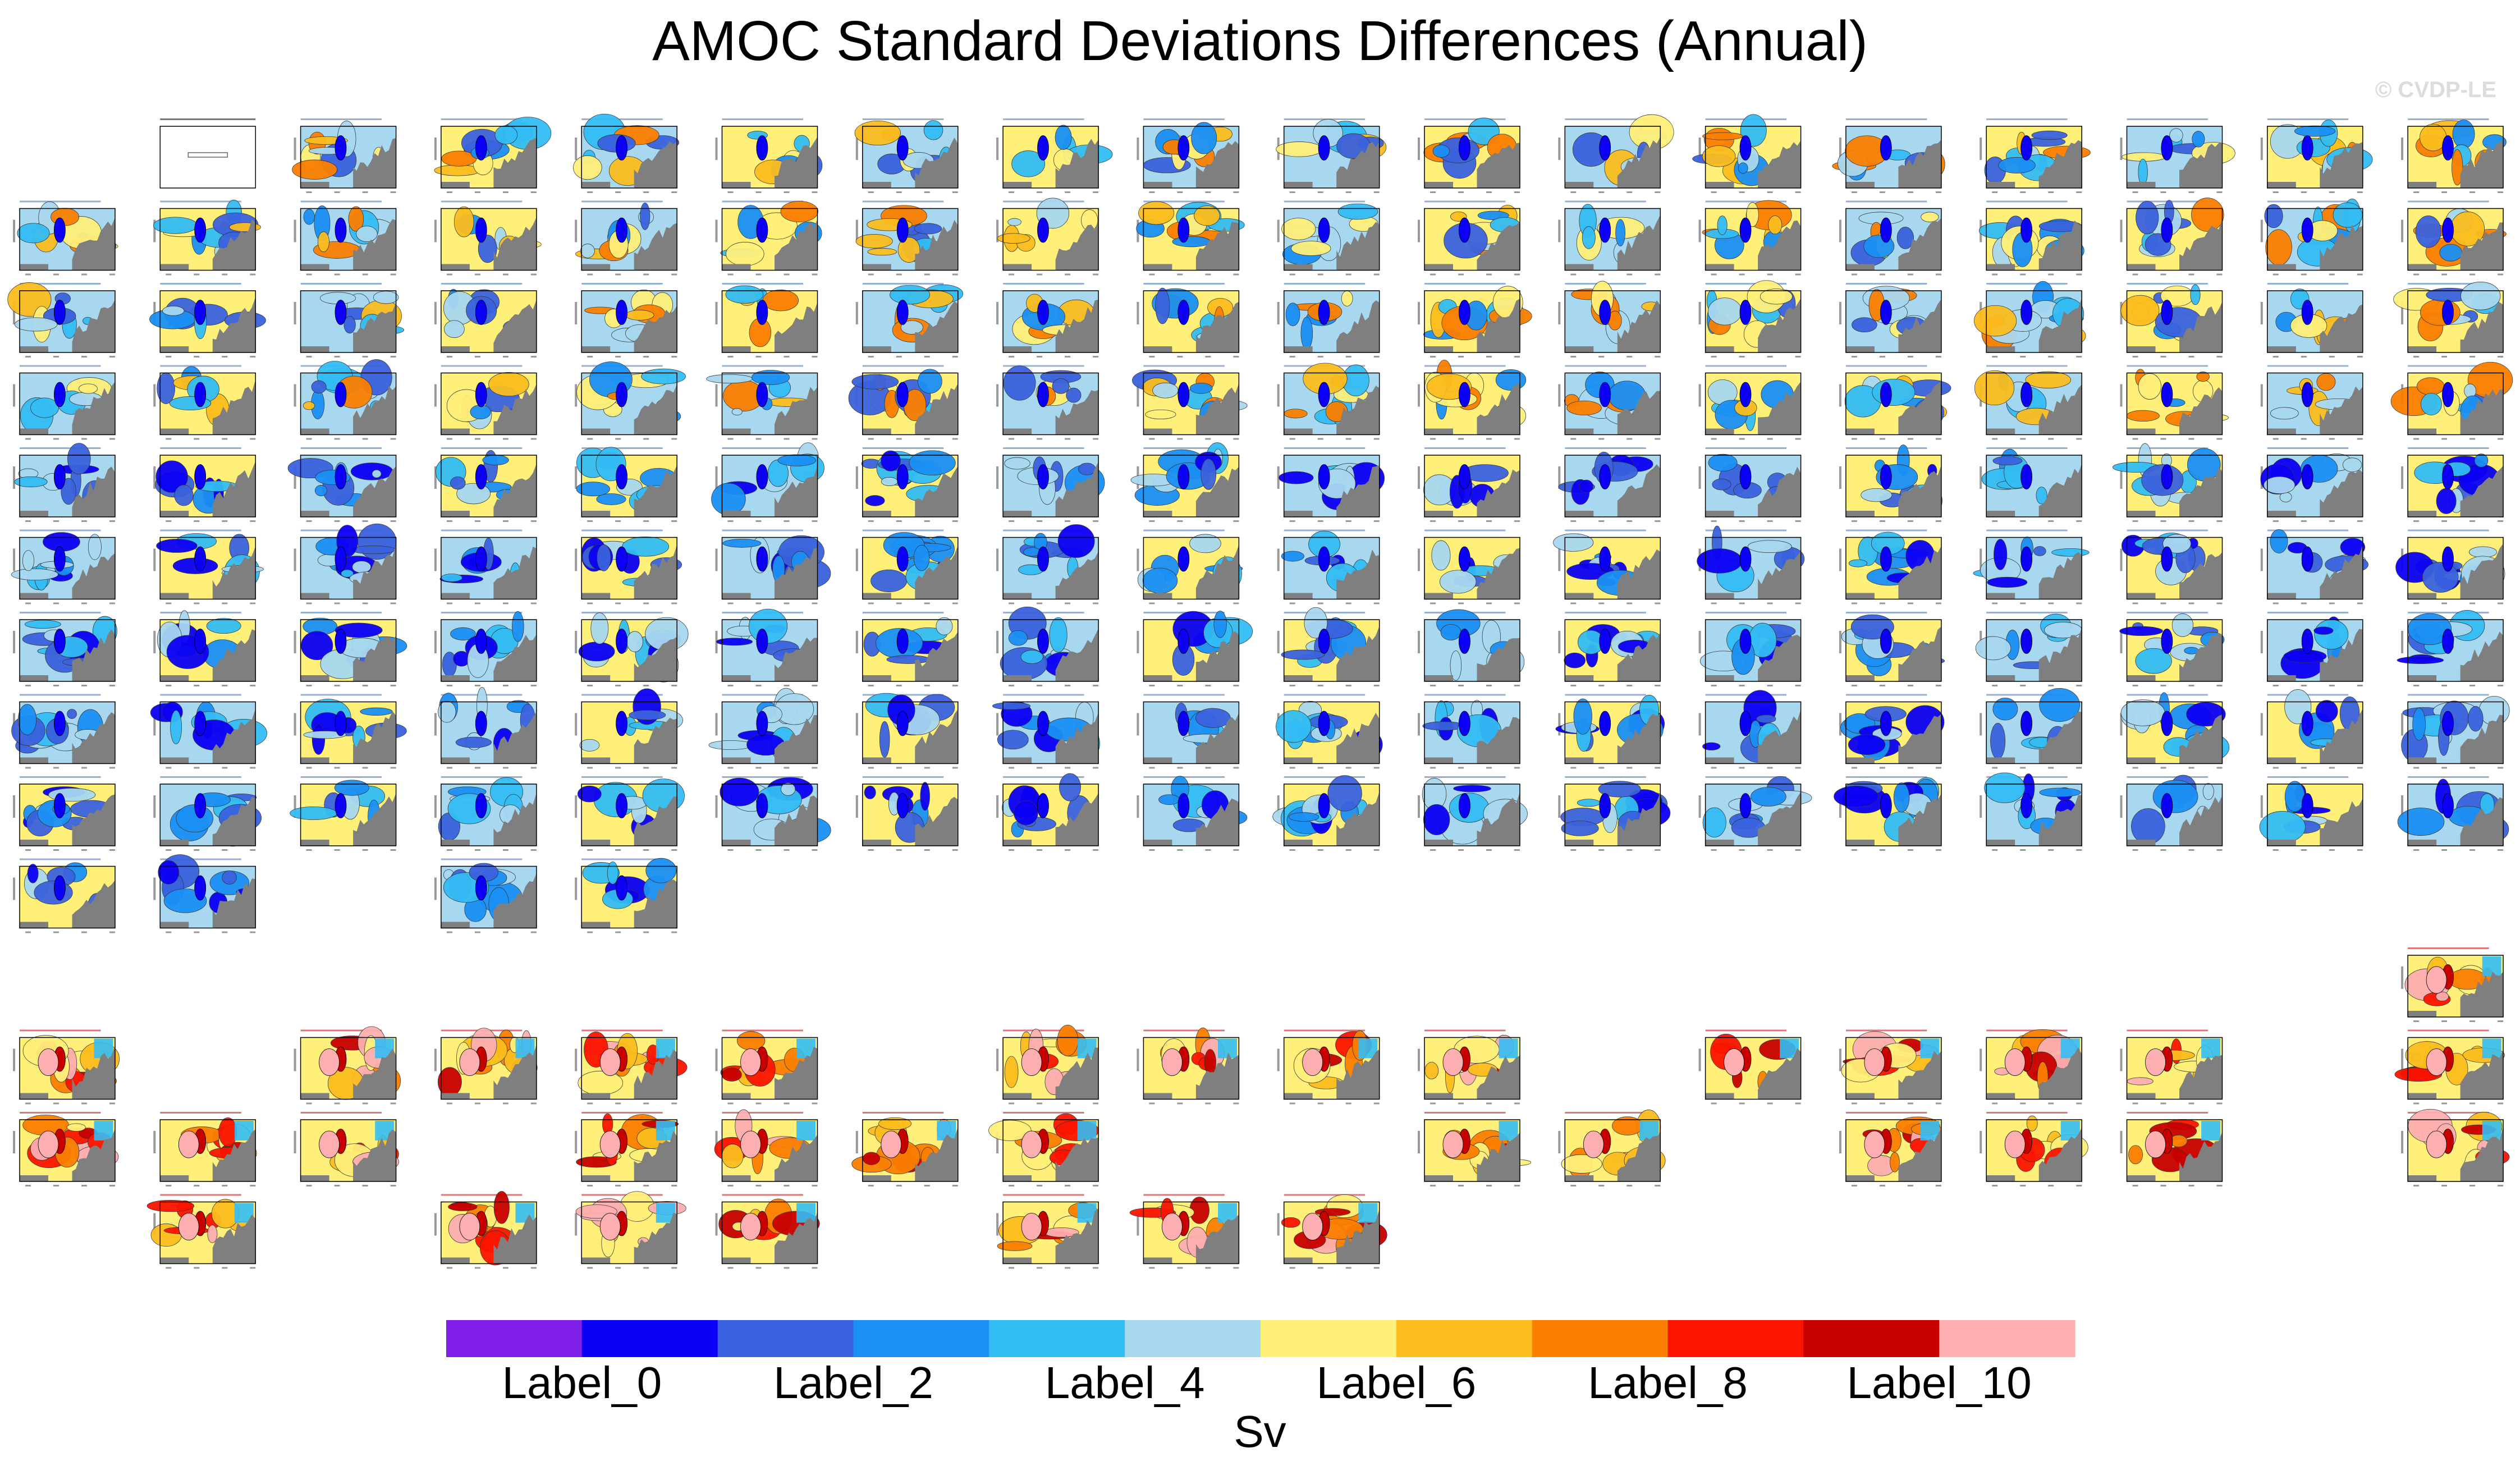 Image resolution: width=2520 pixels, height=1466 pixels. What do you see at coordinates (234, 324) in the screenshot?
I see `panel-top-r2-c1-bathymetry` at bounding box center [234, 324].